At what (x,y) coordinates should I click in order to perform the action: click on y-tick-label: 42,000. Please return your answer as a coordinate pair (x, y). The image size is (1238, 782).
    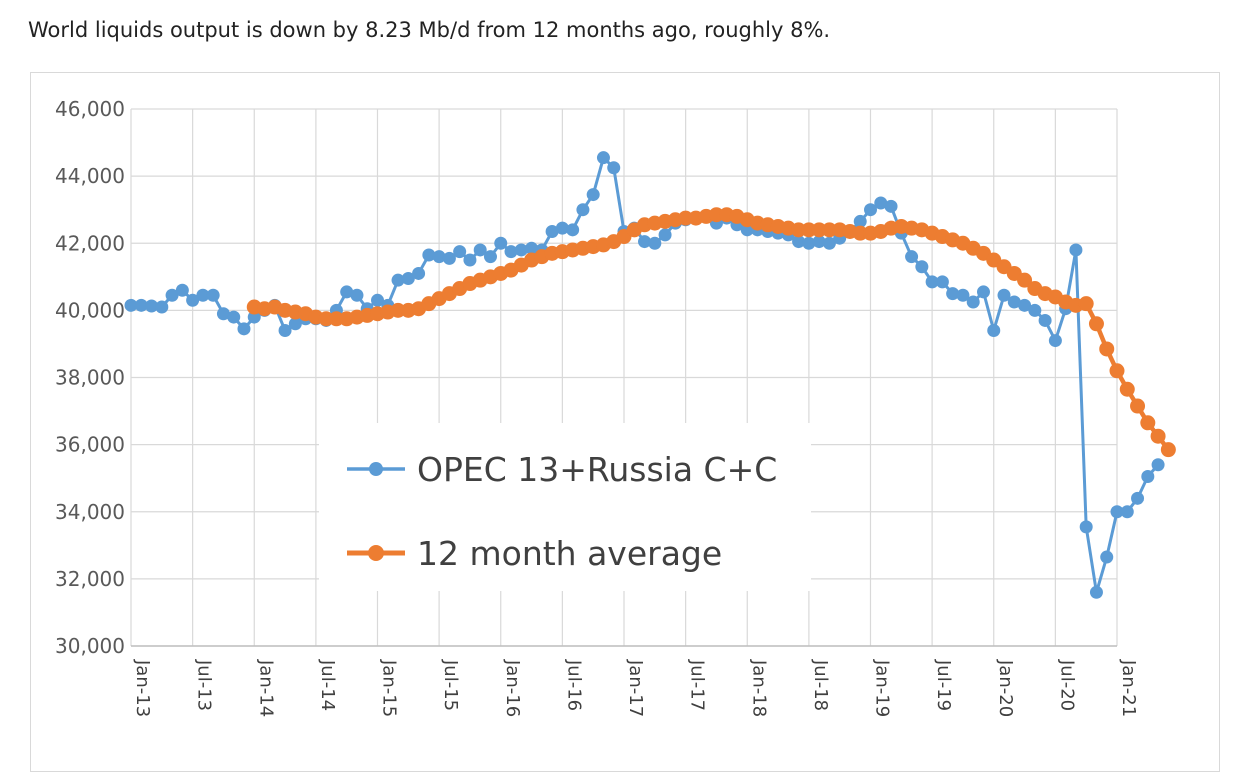
    Looking at the image, I should click on (90, 243).